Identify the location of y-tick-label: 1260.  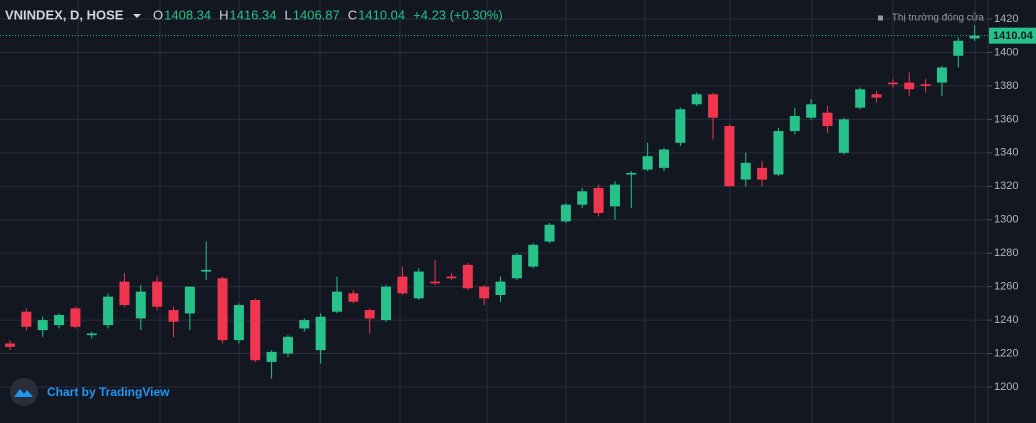
(1006, 287).